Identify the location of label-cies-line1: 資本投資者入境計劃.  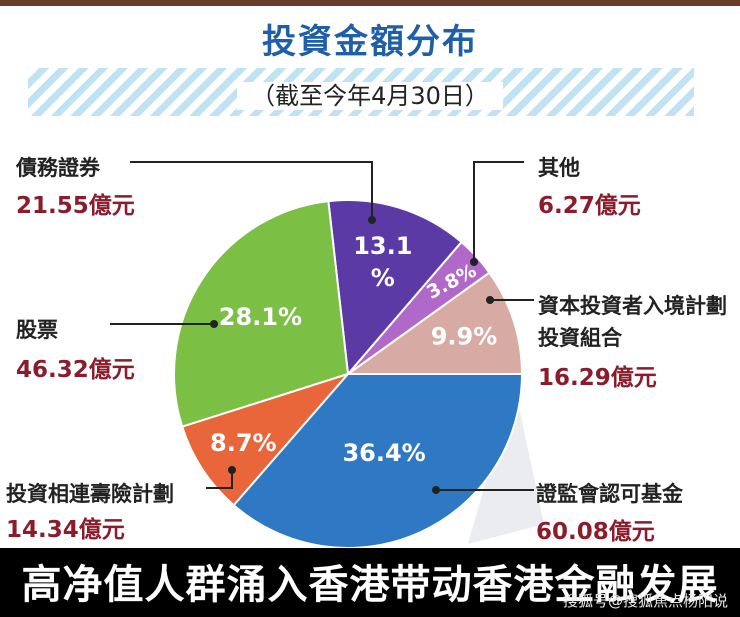
(632, 306).